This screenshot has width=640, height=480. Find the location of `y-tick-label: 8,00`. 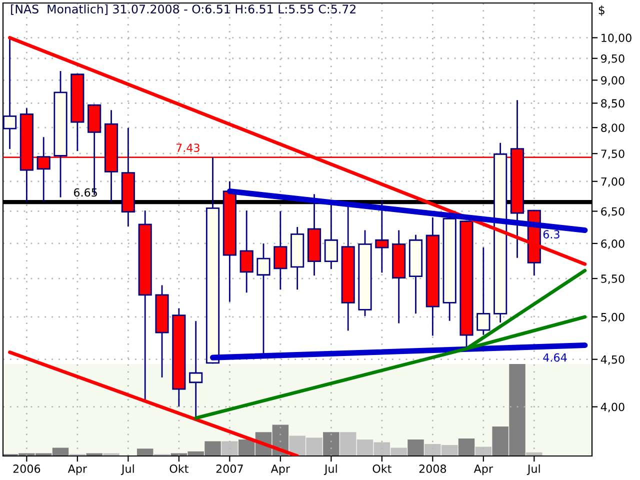

y-tick-label: 8,00 is located at coordinates (612, 129).